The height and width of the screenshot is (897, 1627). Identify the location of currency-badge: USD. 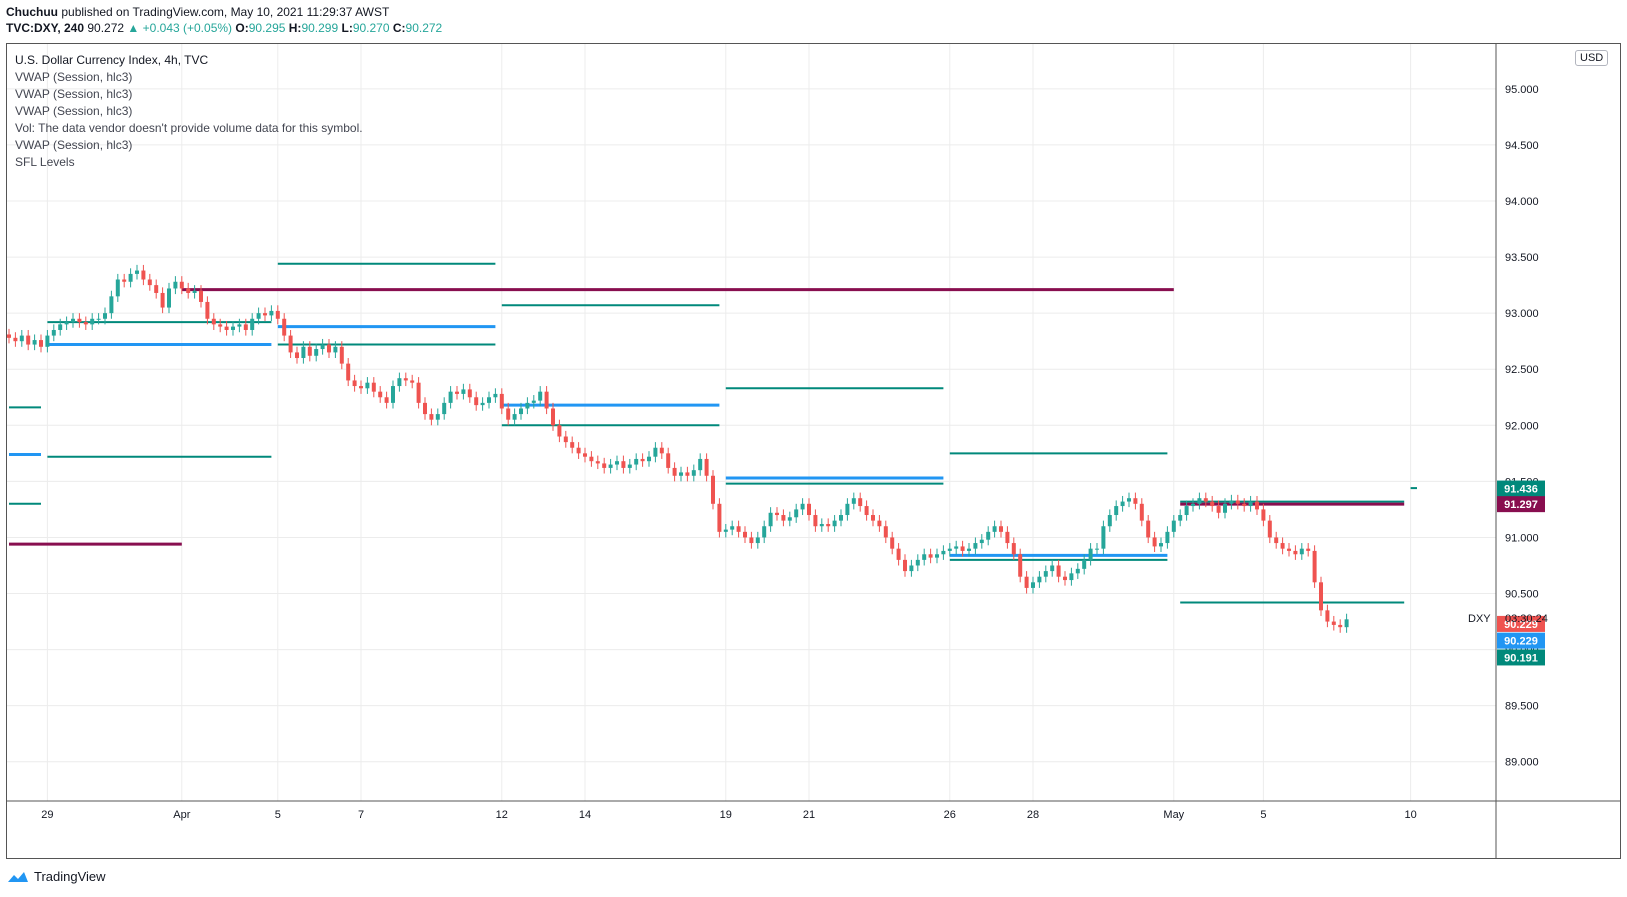
(1592, 58).